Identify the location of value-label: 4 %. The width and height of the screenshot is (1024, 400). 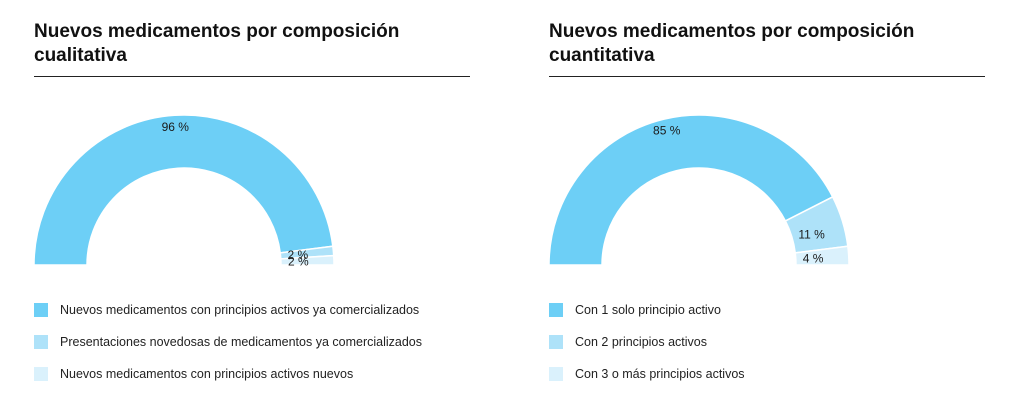
(813, 258).